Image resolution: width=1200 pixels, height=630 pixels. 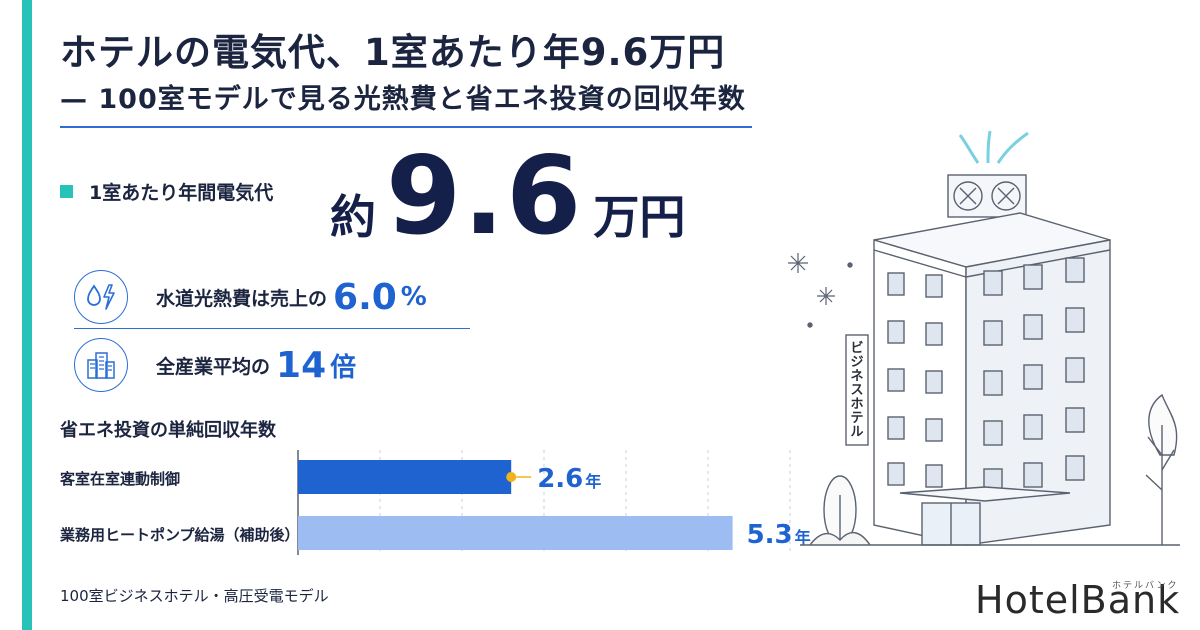 What do you see at coordinates (272, 328) in the screenshot?
I see `stat-divider` at bounding box center [272, 328].